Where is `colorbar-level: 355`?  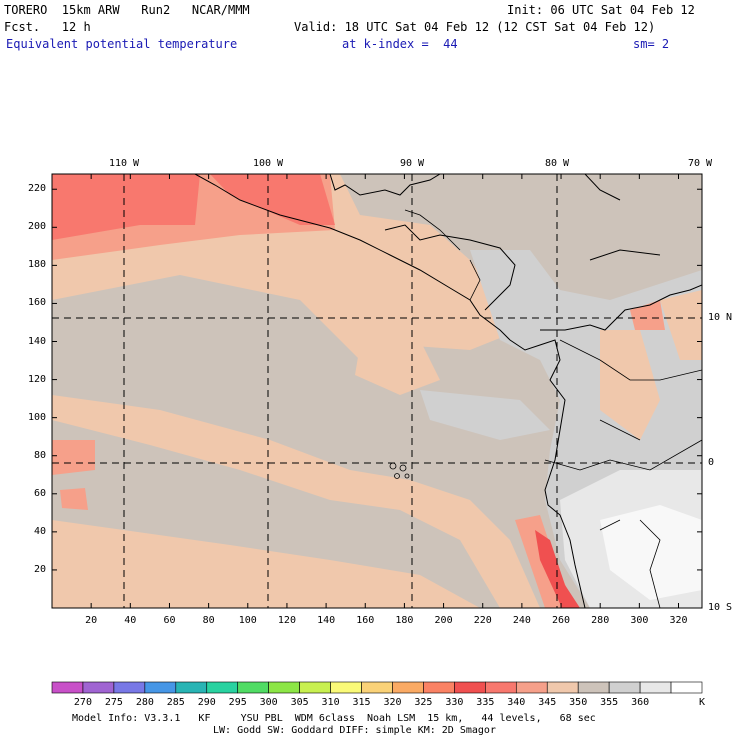
colorbar-level: 355 is located at coordinates (609, 702).